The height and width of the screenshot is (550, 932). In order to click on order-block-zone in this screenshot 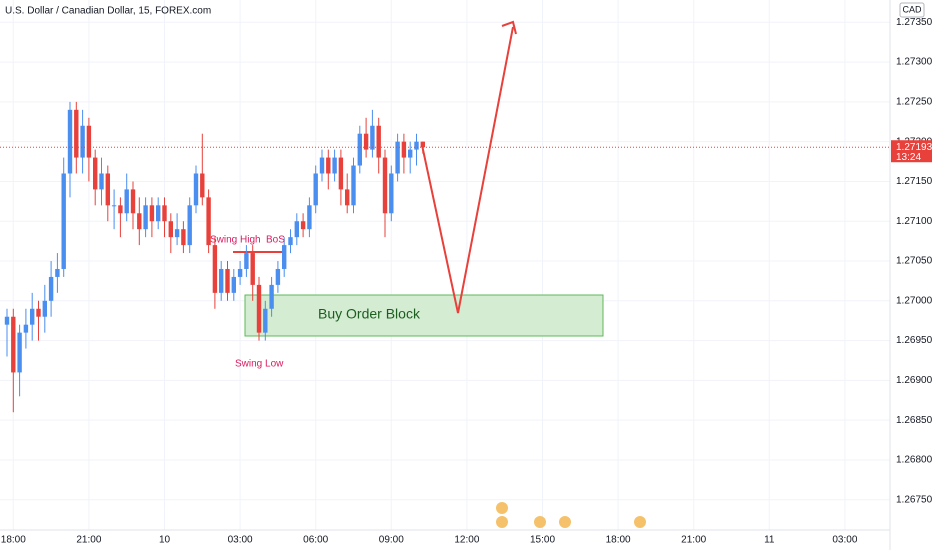, I will do `click(424, 315)`.